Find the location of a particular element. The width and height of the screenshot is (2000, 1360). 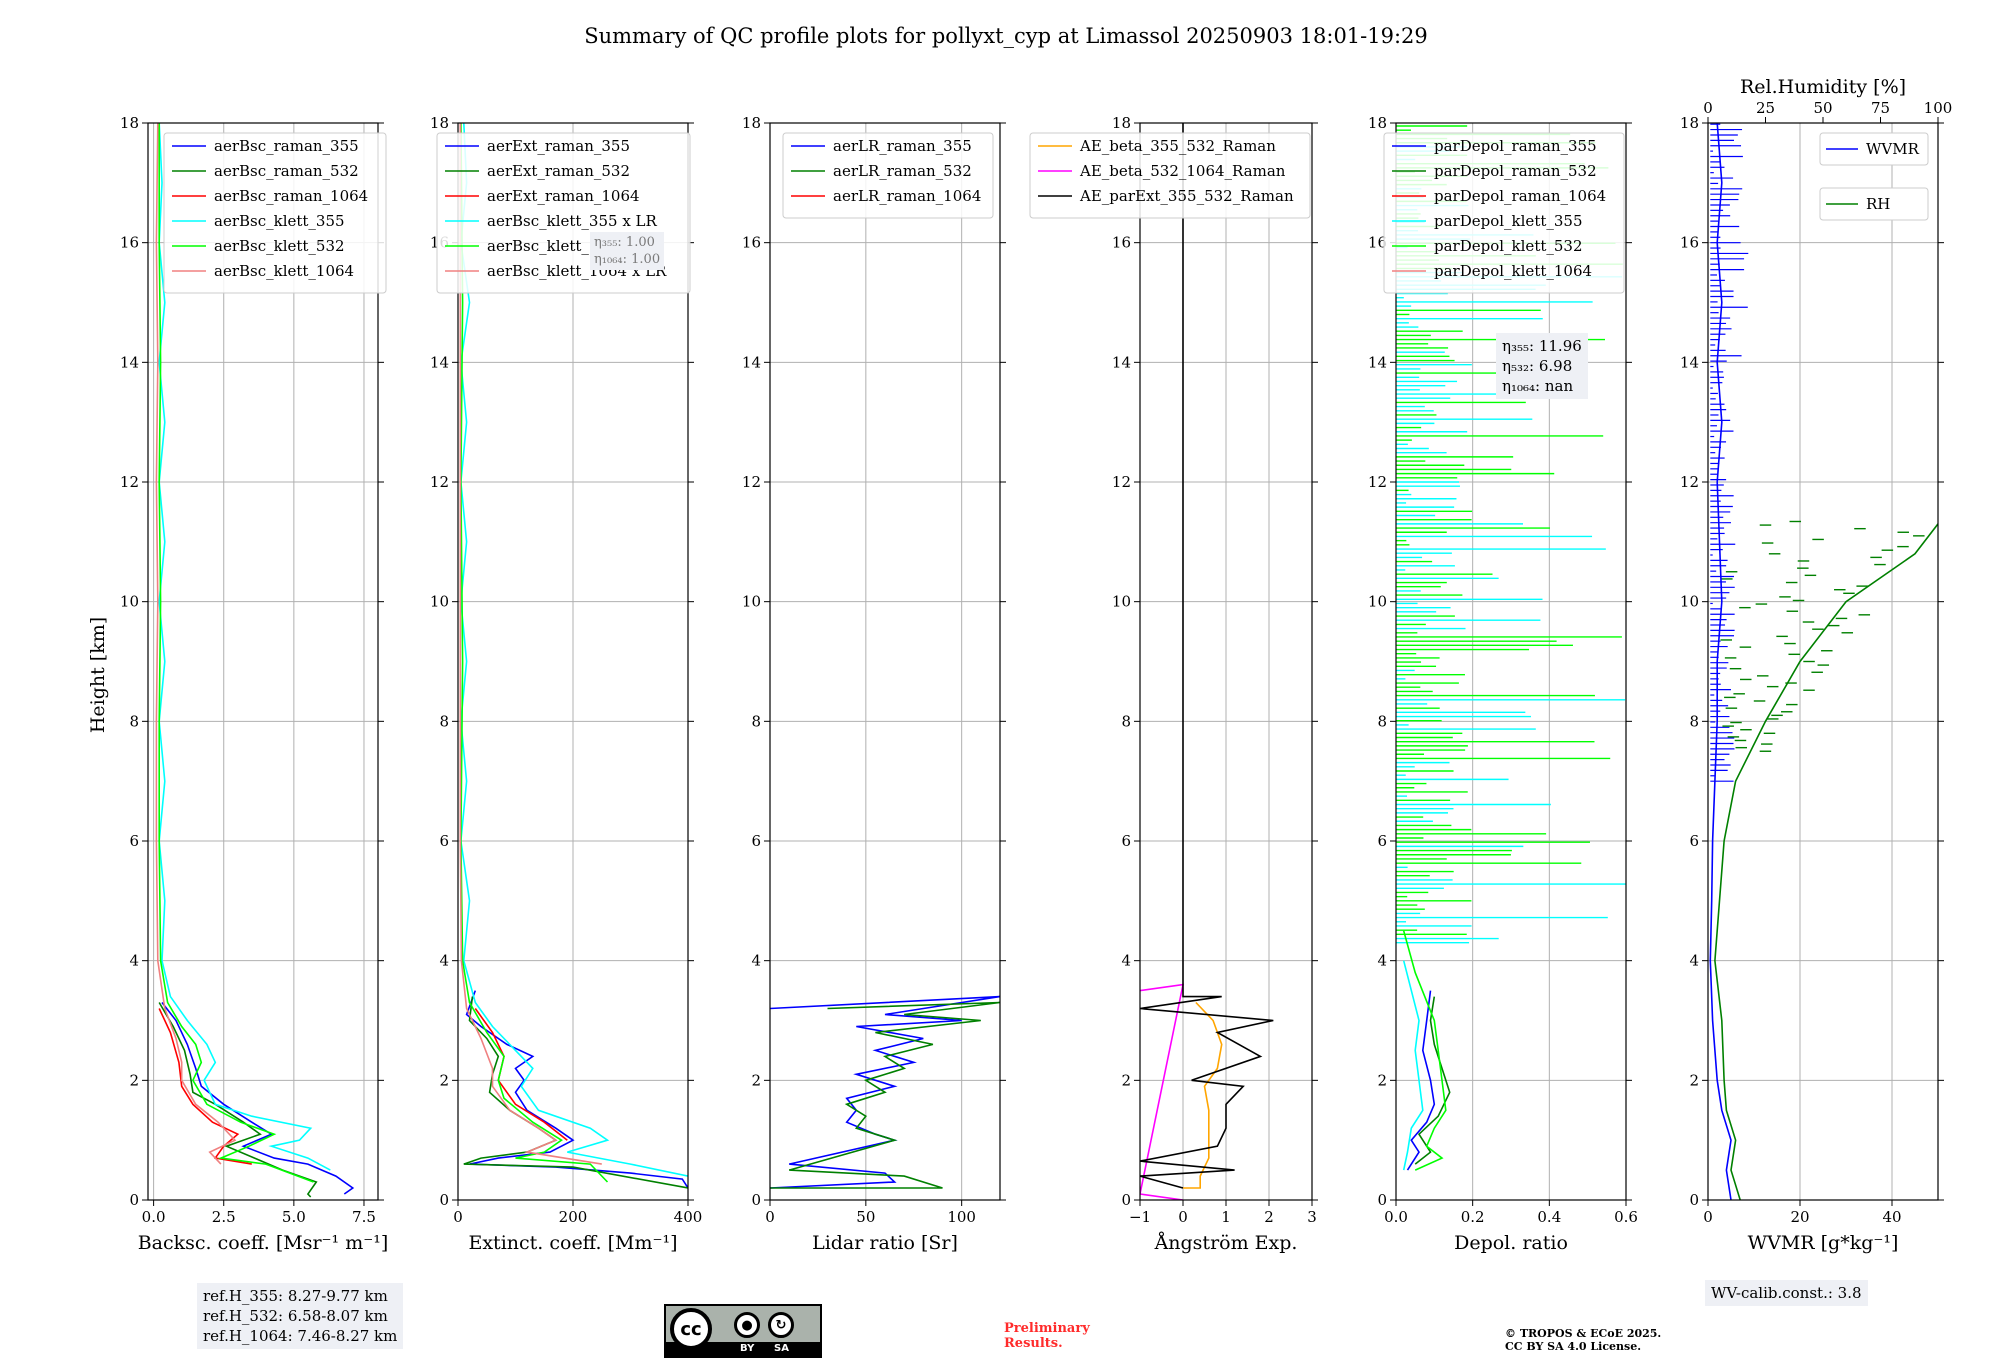

legend-label: parDepol_klett_1064 is located at coordinates (1513, 271).